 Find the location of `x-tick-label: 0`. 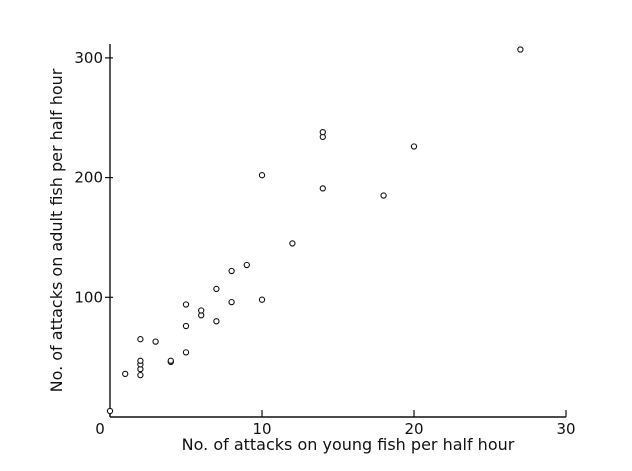

x-tick-label: 0 is located at coordinates (100, 429).